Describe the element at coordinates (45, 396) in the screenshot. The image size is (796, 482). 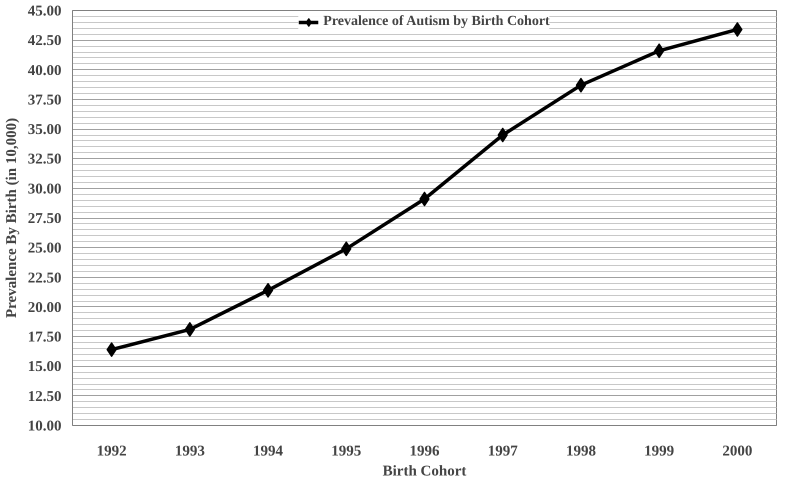
I see `y-tick-label: 12.50` at that location.